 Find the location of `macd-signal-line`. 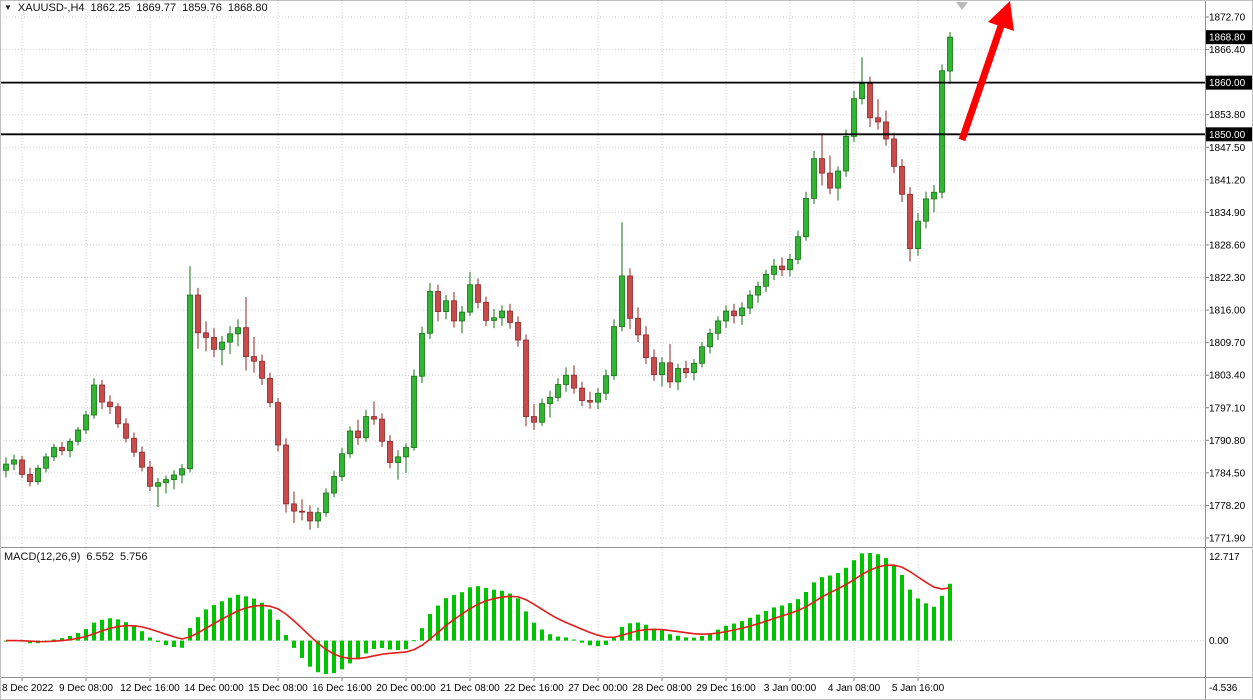

macd-signal-line is located at coordinates (478, 612).